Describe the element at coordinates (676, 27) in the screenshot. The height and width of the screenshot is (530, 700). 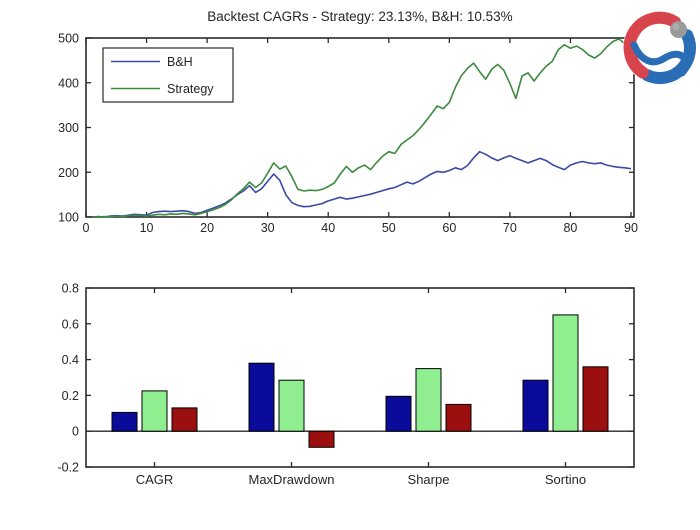
I see `logo-ball-highlight` at that location.